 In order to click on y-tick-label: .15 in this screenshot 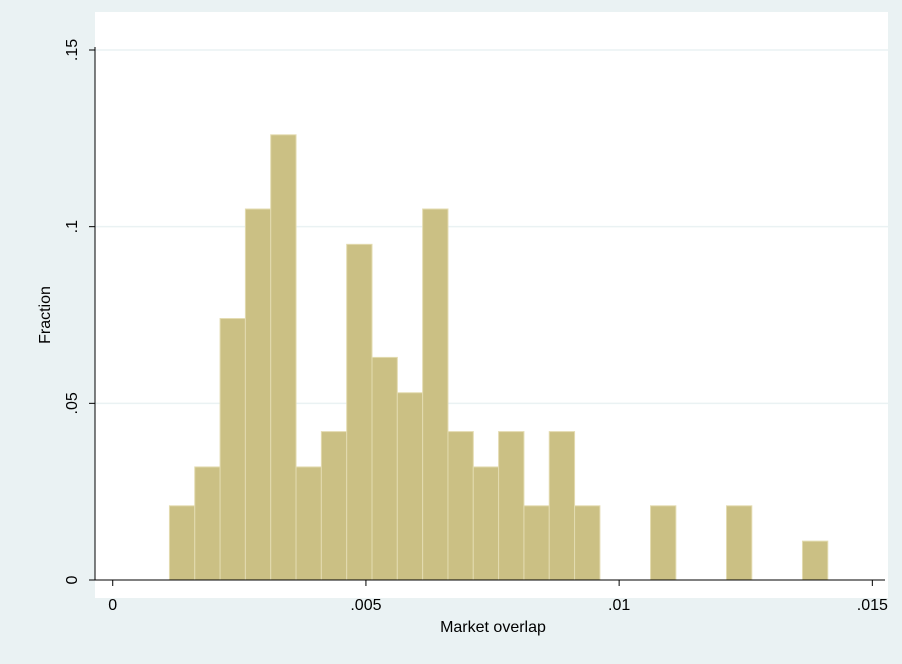, I will do `click(72, 50)`.